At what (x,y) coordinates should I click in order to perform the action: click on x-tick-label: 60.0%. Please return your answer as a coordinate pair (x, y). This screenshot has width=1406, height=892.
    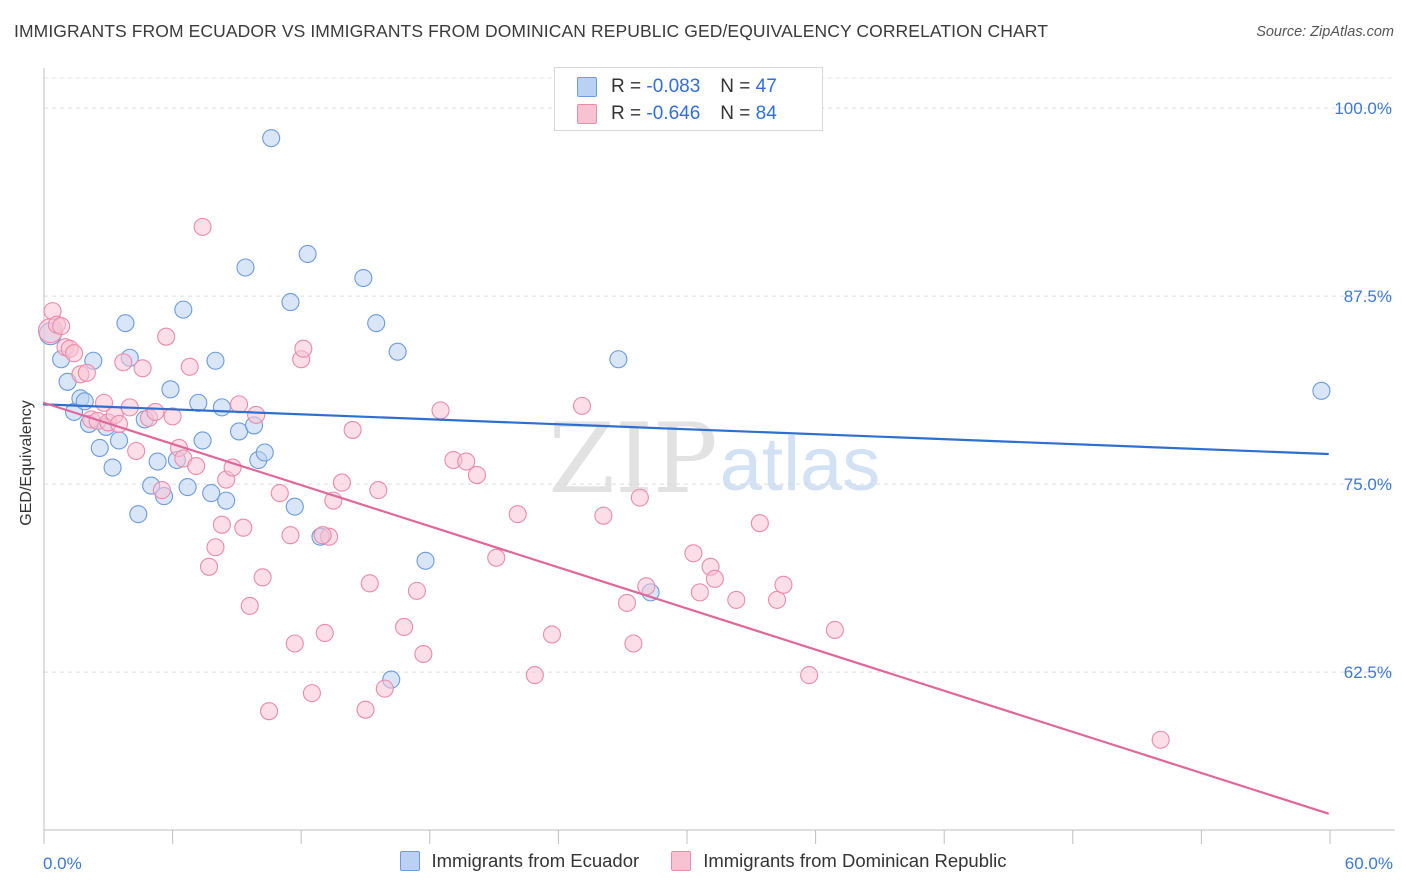
    Looking at the image, I should click on (1369, 863).